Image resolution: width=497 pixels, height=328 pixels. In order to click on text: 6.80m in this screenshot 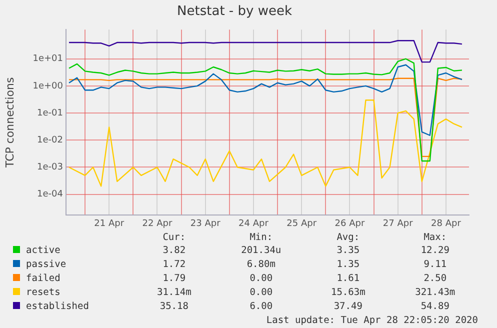, I will do `click(261, 265)`.